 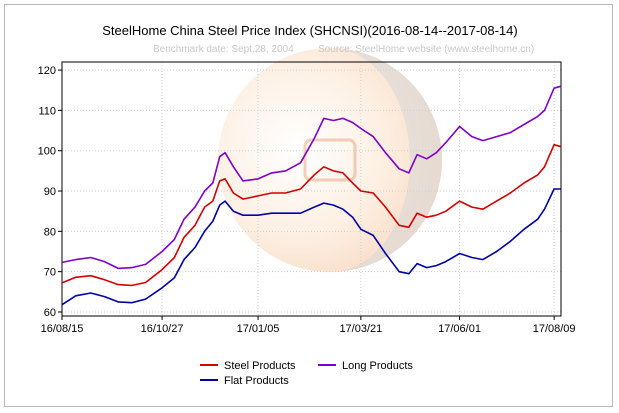 I want to click on y-tick-label: 70, so click(x=50, y=273).